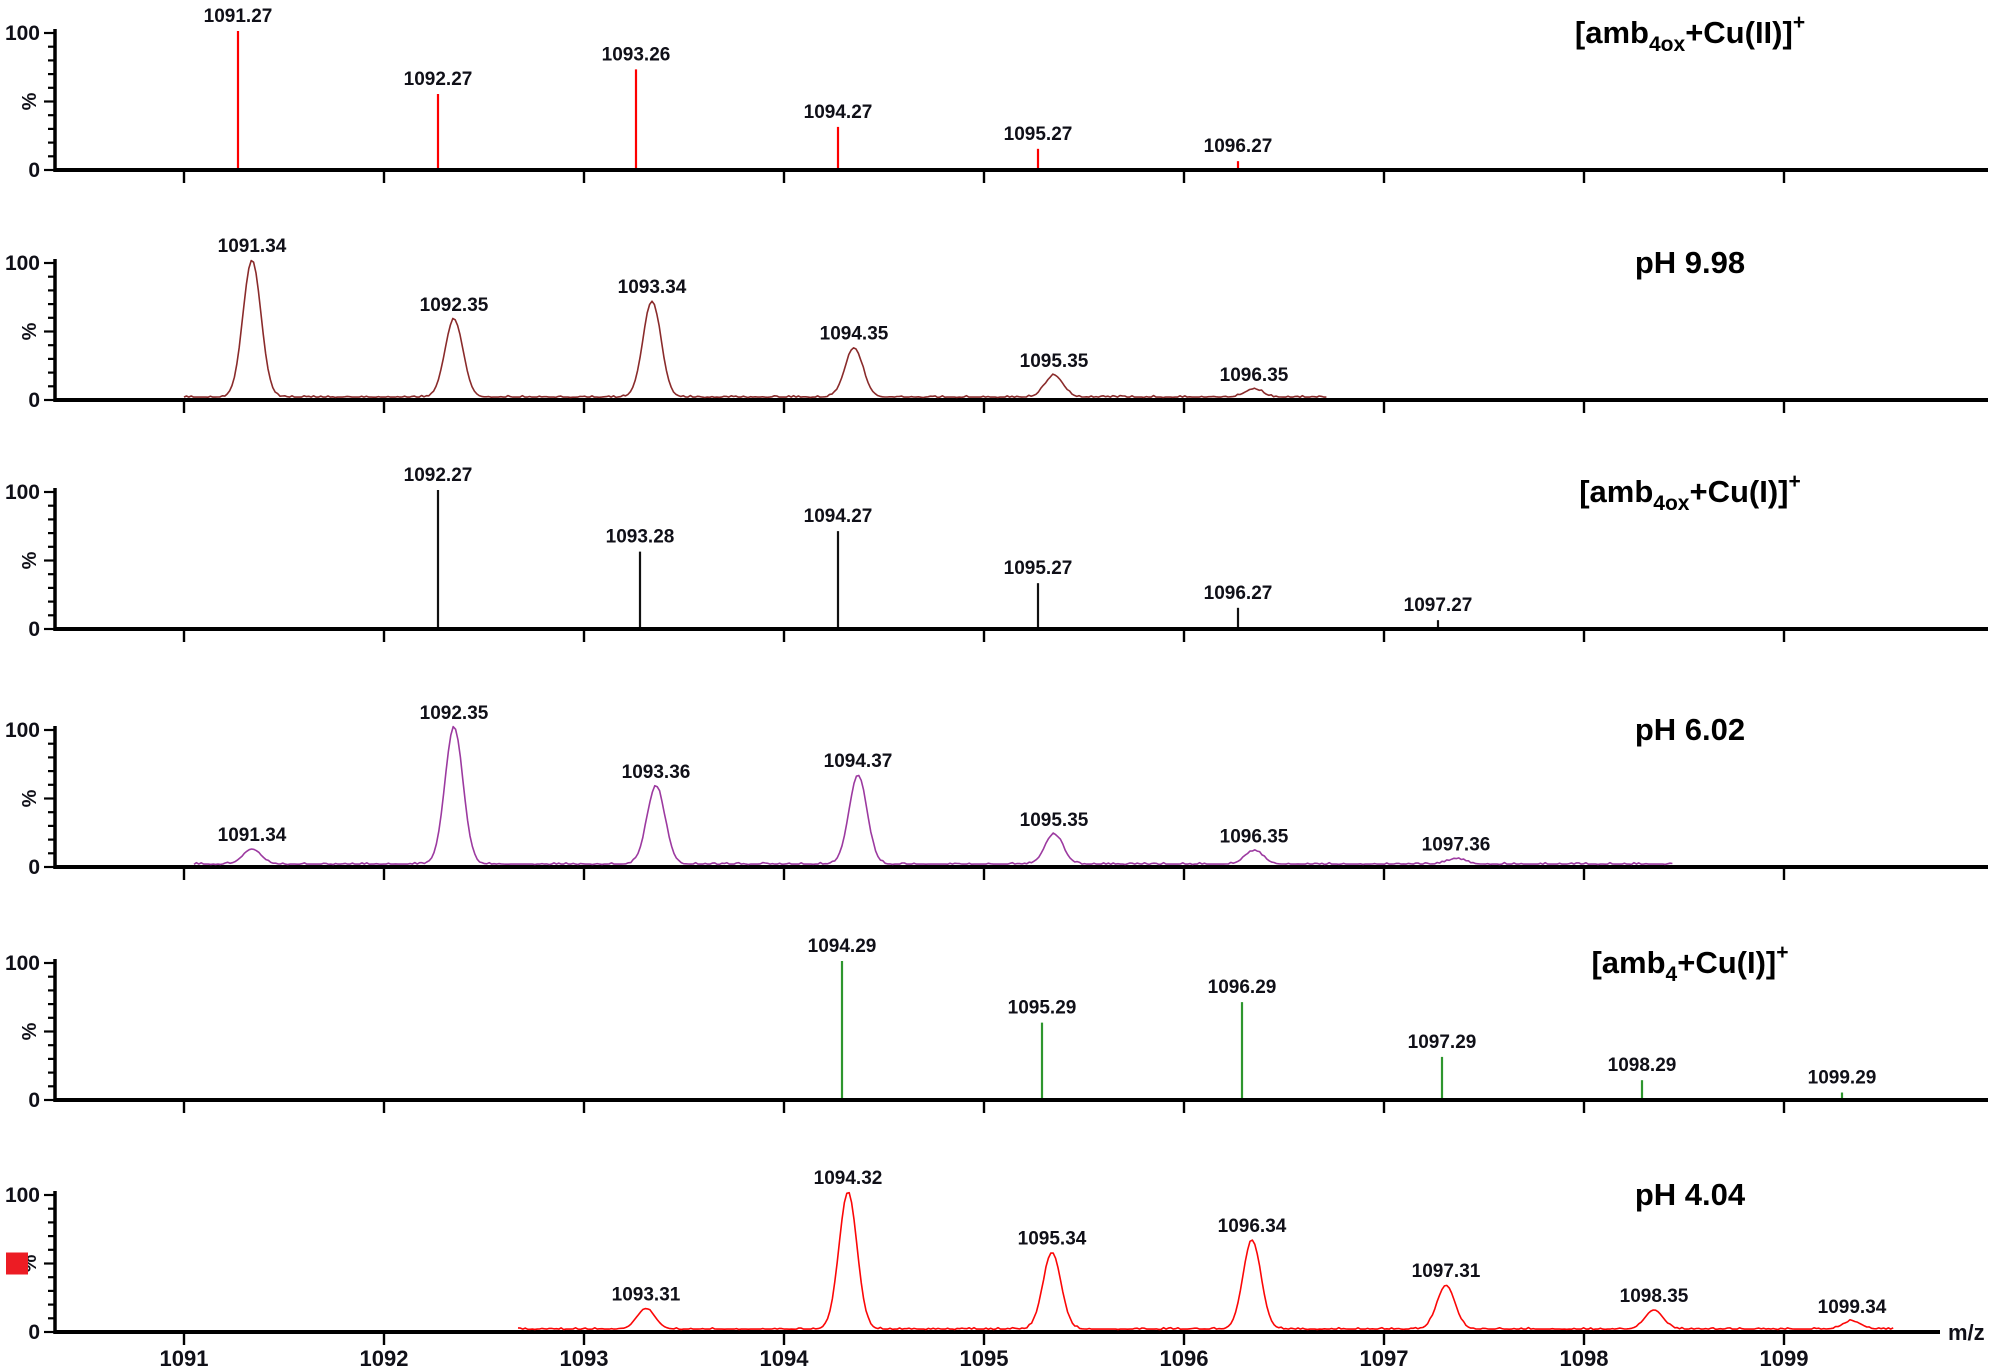  I want to click on peak-label: 1094.37, so click(858, 761).